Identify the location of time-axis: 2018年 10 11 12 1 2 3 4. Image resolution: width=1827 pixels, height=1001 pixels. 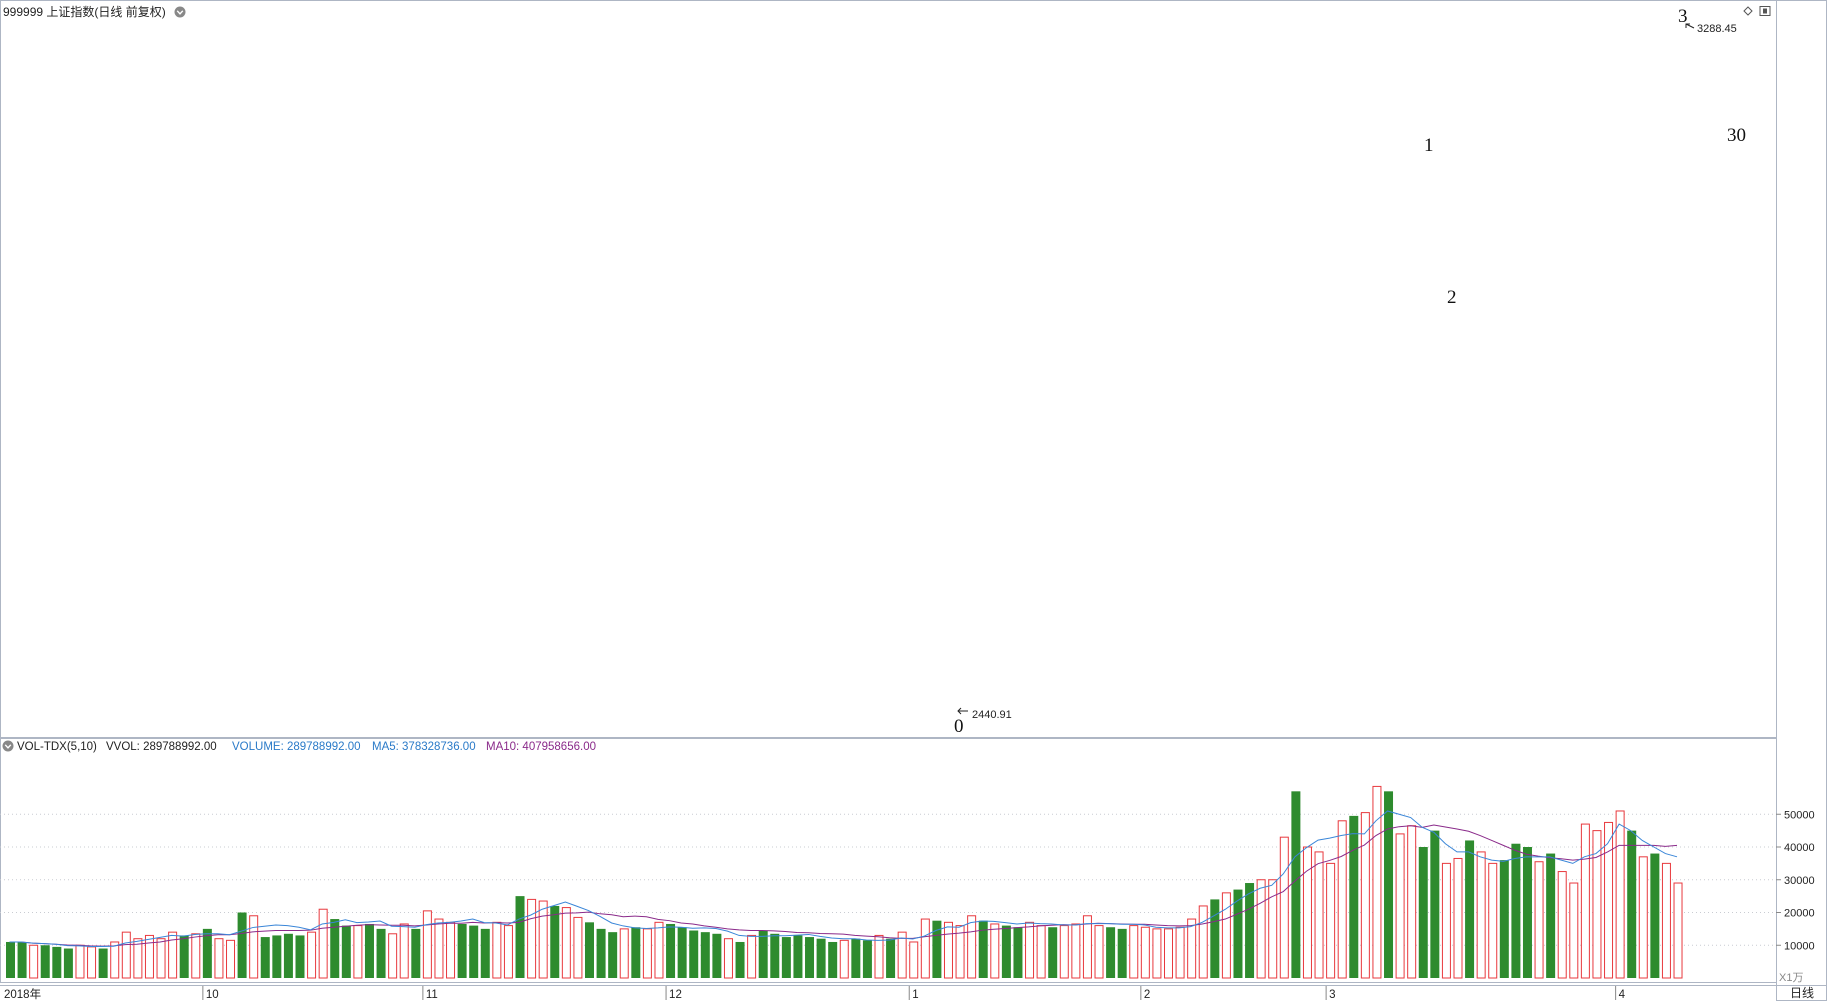
(815, 993).